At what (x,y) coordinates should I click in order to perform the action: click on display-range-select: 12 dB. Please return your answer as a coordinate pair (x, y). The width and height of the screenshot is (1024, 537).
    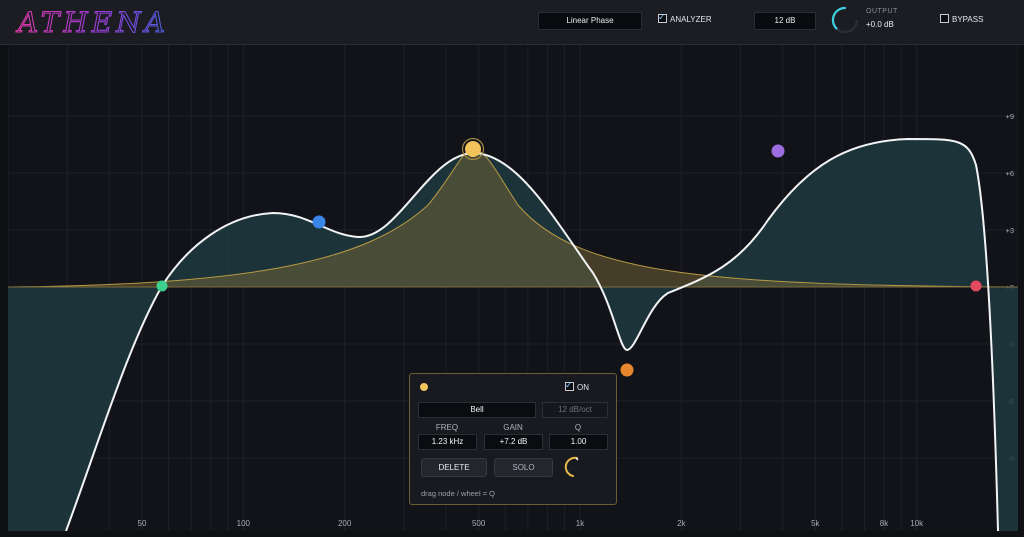
    Looking at the image, I should click on (785, 21).